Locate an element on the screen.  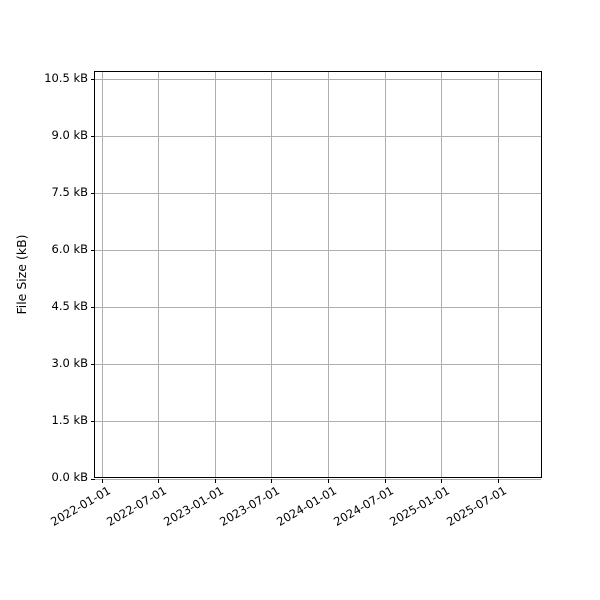
x-tick-label: 2023-07-01 is located at coordinates (250, 506).